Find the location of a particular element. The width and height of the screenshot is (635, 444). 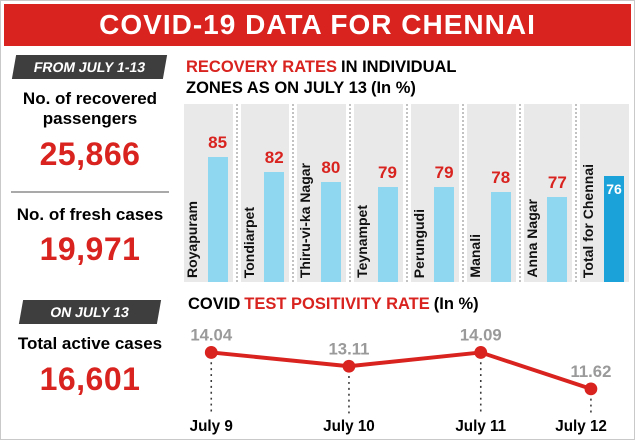

zone-label: Manali is located at coordinates (475, 256).